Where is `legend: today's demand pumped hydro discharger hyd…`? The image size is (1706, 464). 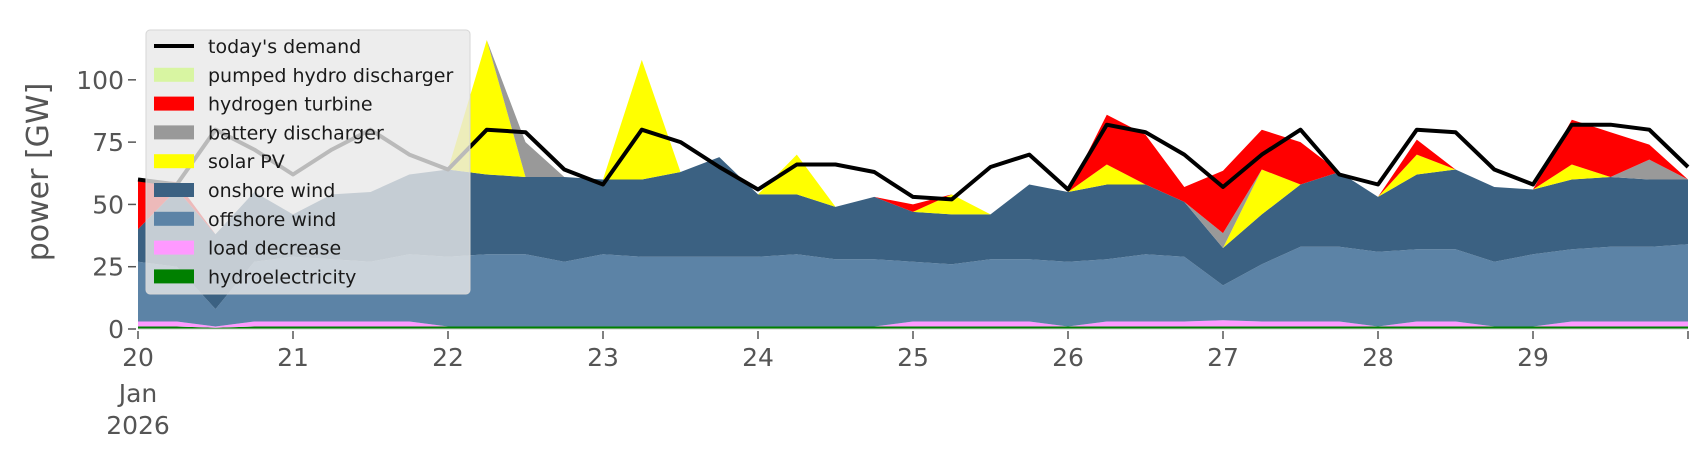 legend: today's demand pumped hydro discharger hyd… is located at coordinates (308, 162).